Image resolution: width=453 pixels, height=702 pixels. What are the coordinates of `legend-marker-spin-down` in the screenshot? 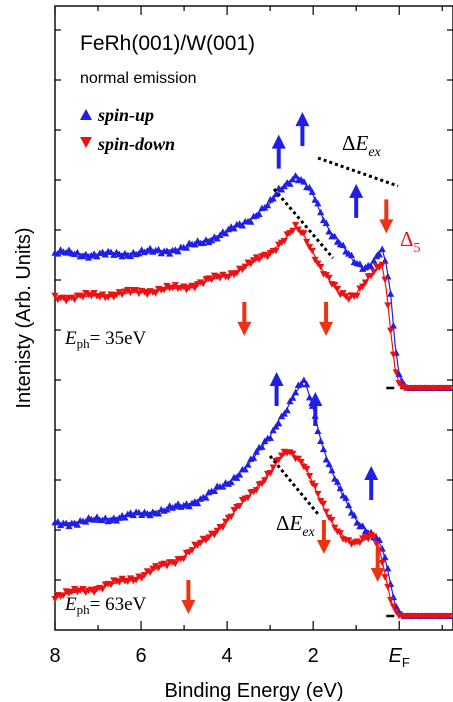 It's located at (86, 142).